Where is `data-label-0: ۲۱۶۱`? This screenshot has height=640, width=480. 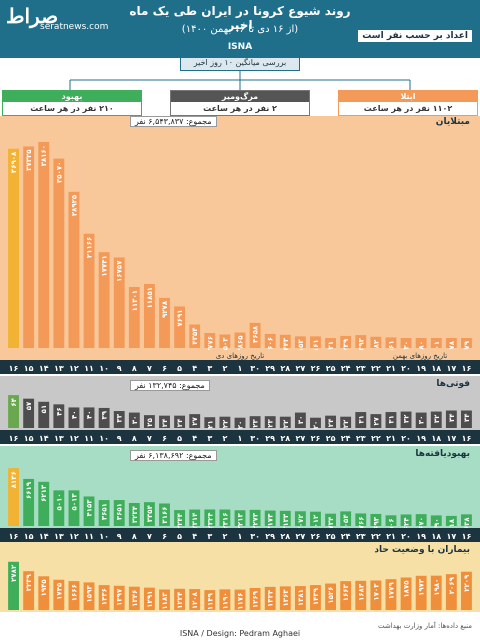 data-label-0: ۲۱۶۱ is located at coordinates (316, 347).